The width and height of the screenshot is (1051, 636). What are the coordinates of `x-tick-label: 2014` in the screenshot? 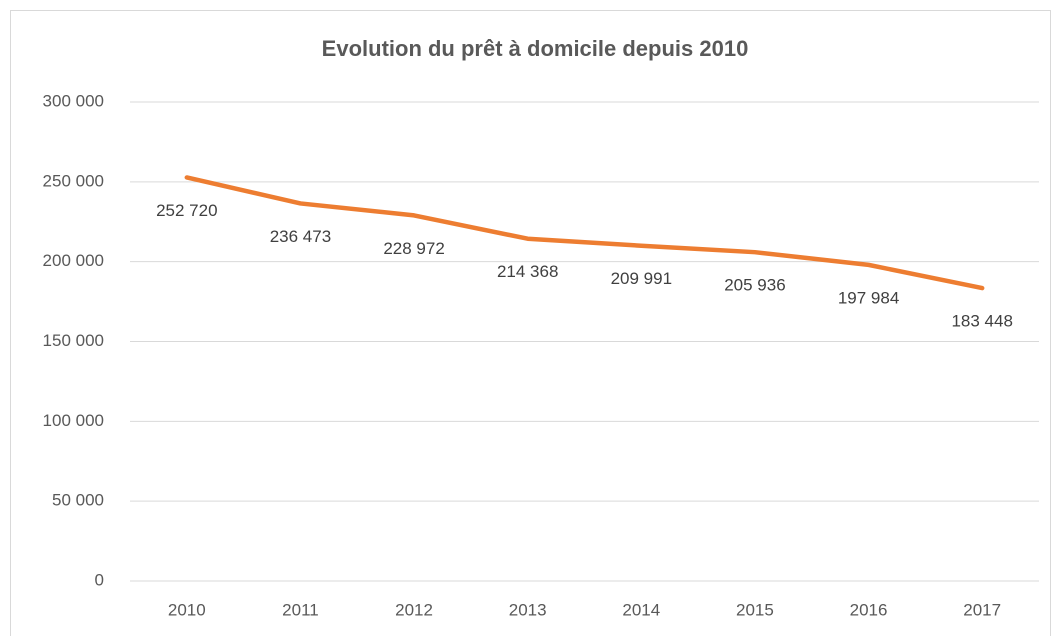 It's located at (641, 609).